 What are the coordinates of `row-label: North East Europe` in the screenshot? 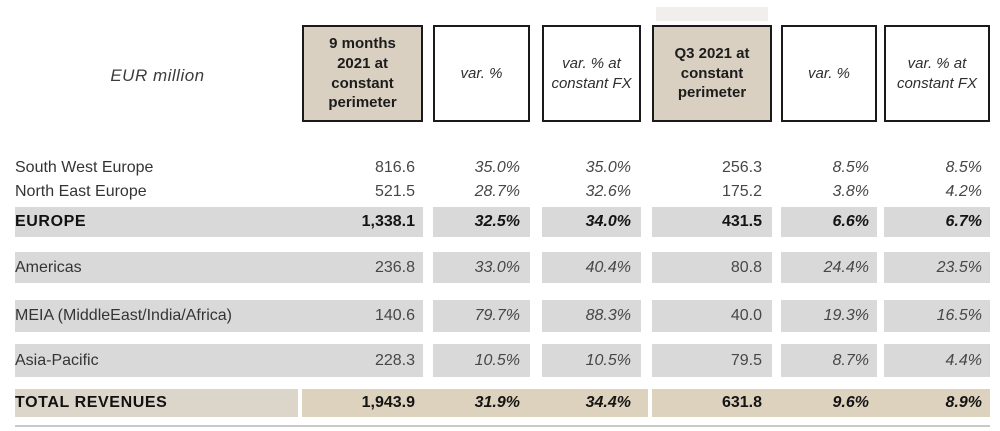 It's located at (81, 191).